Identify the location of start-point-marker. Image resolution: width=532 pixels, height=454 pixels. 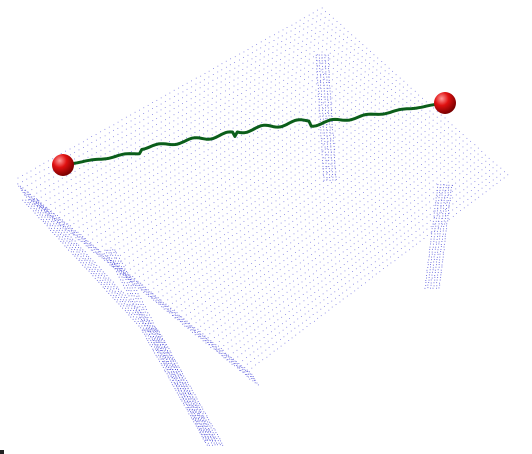
(63, 165).